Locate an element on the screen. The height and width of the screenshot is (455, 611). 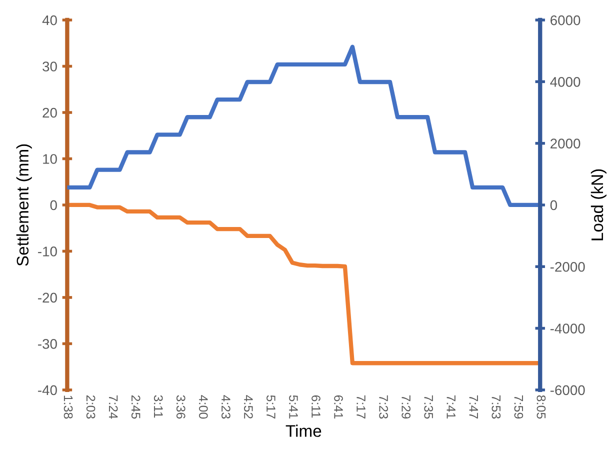
y2-tick-label: 0 is located at coordinates (554, 205).